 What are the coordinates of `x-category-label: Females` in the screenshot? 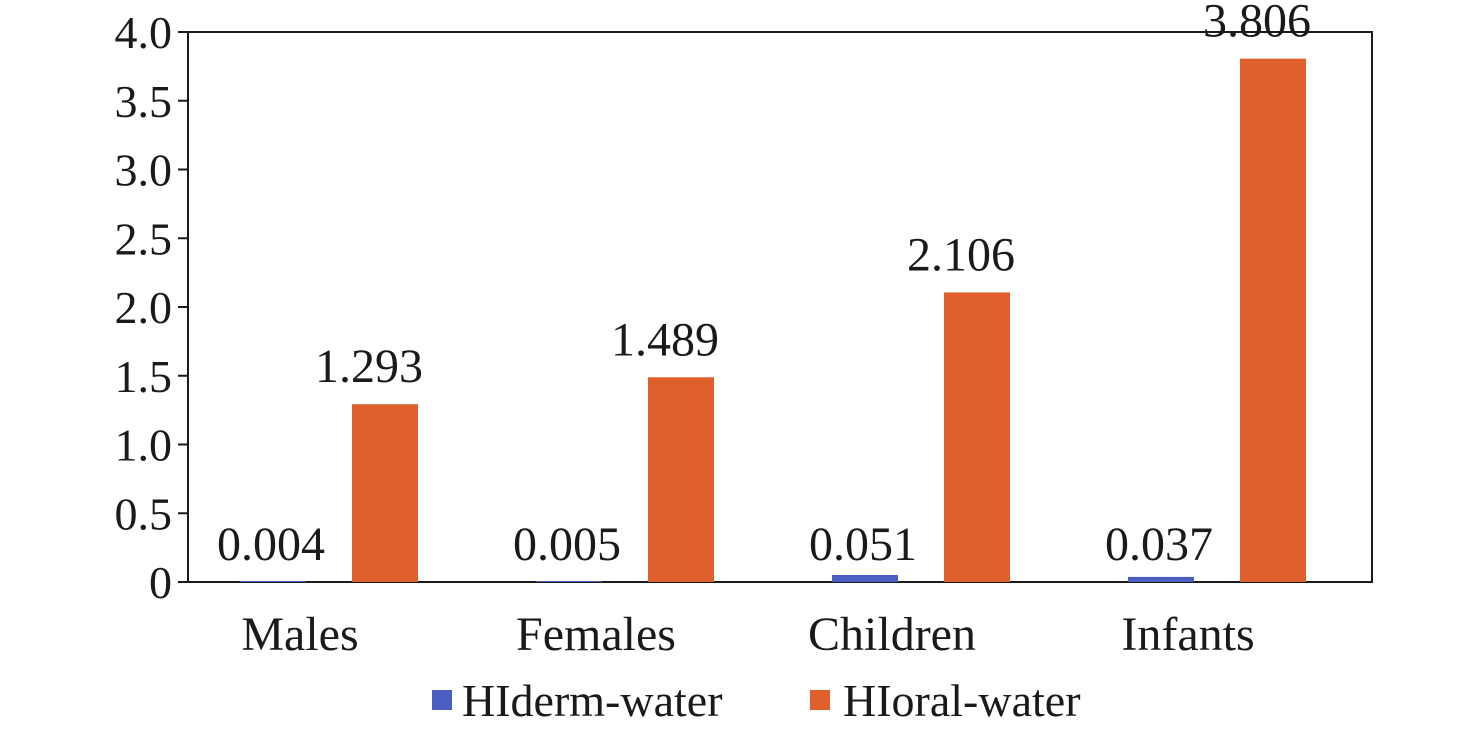 It's located at (596, 634).